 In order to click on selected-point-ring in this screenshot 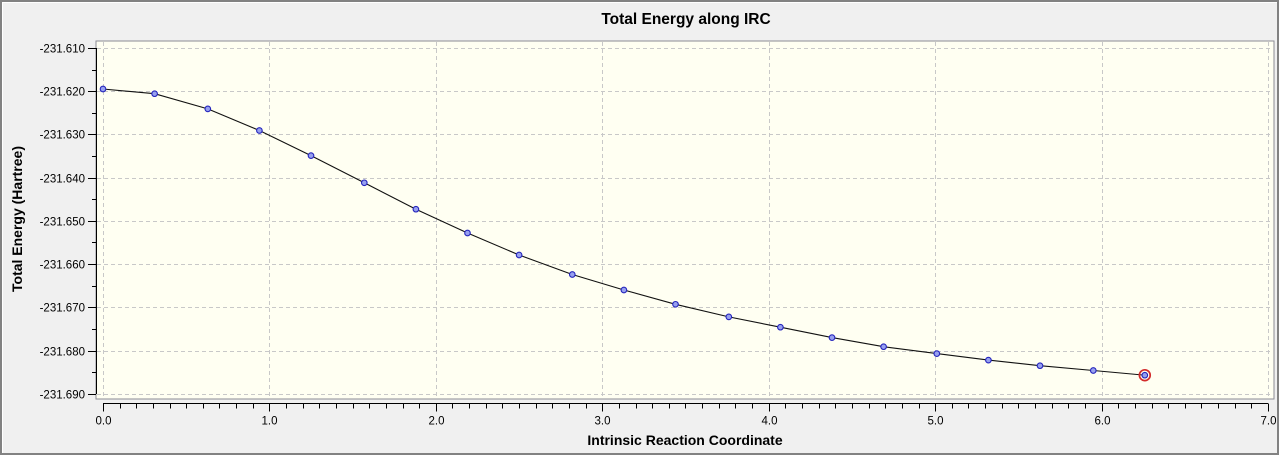, I will do `click(1145, 375)`.